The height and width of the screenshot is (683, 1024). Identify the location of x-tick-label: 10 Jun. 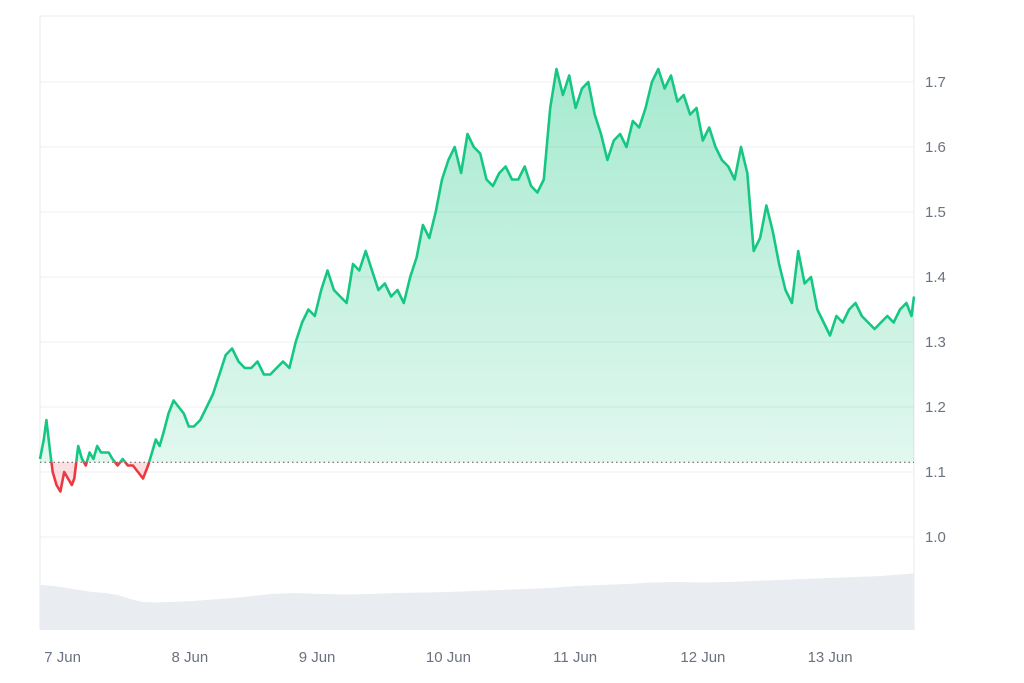
(448, 657).